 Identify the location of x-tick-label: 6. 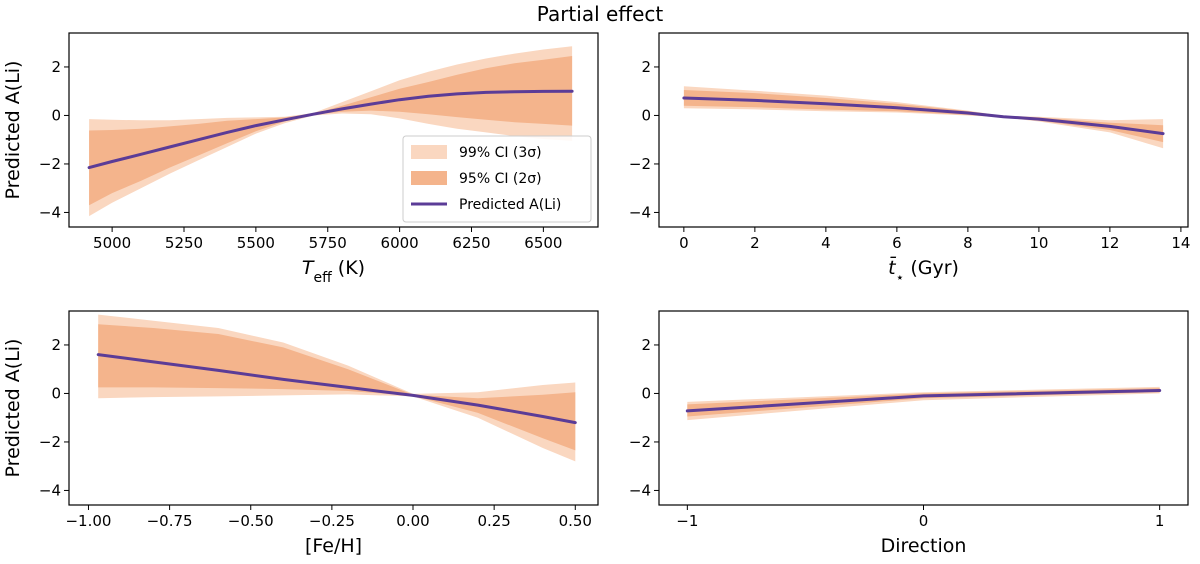
(897, 243).